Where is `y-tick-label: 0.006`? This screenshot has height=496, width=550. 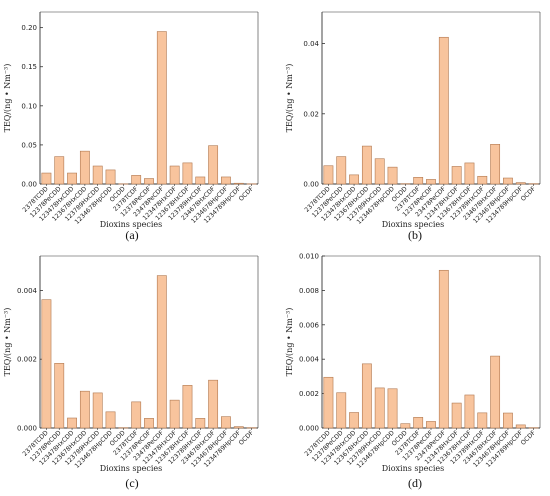 y-tick-label: 0.006 is located at coordinates (309, 325).